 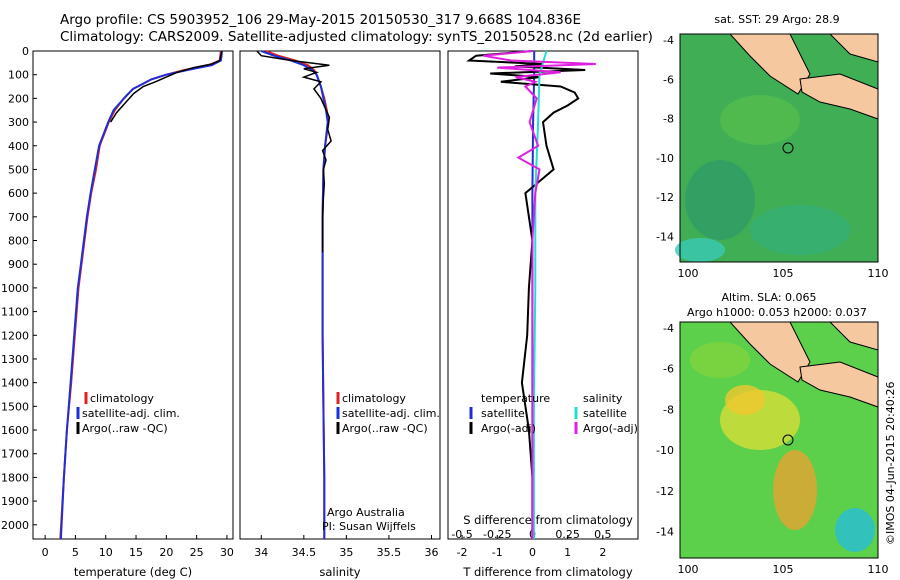 I want to click on y-tick-label: 1700, so click(x=15, y=454).